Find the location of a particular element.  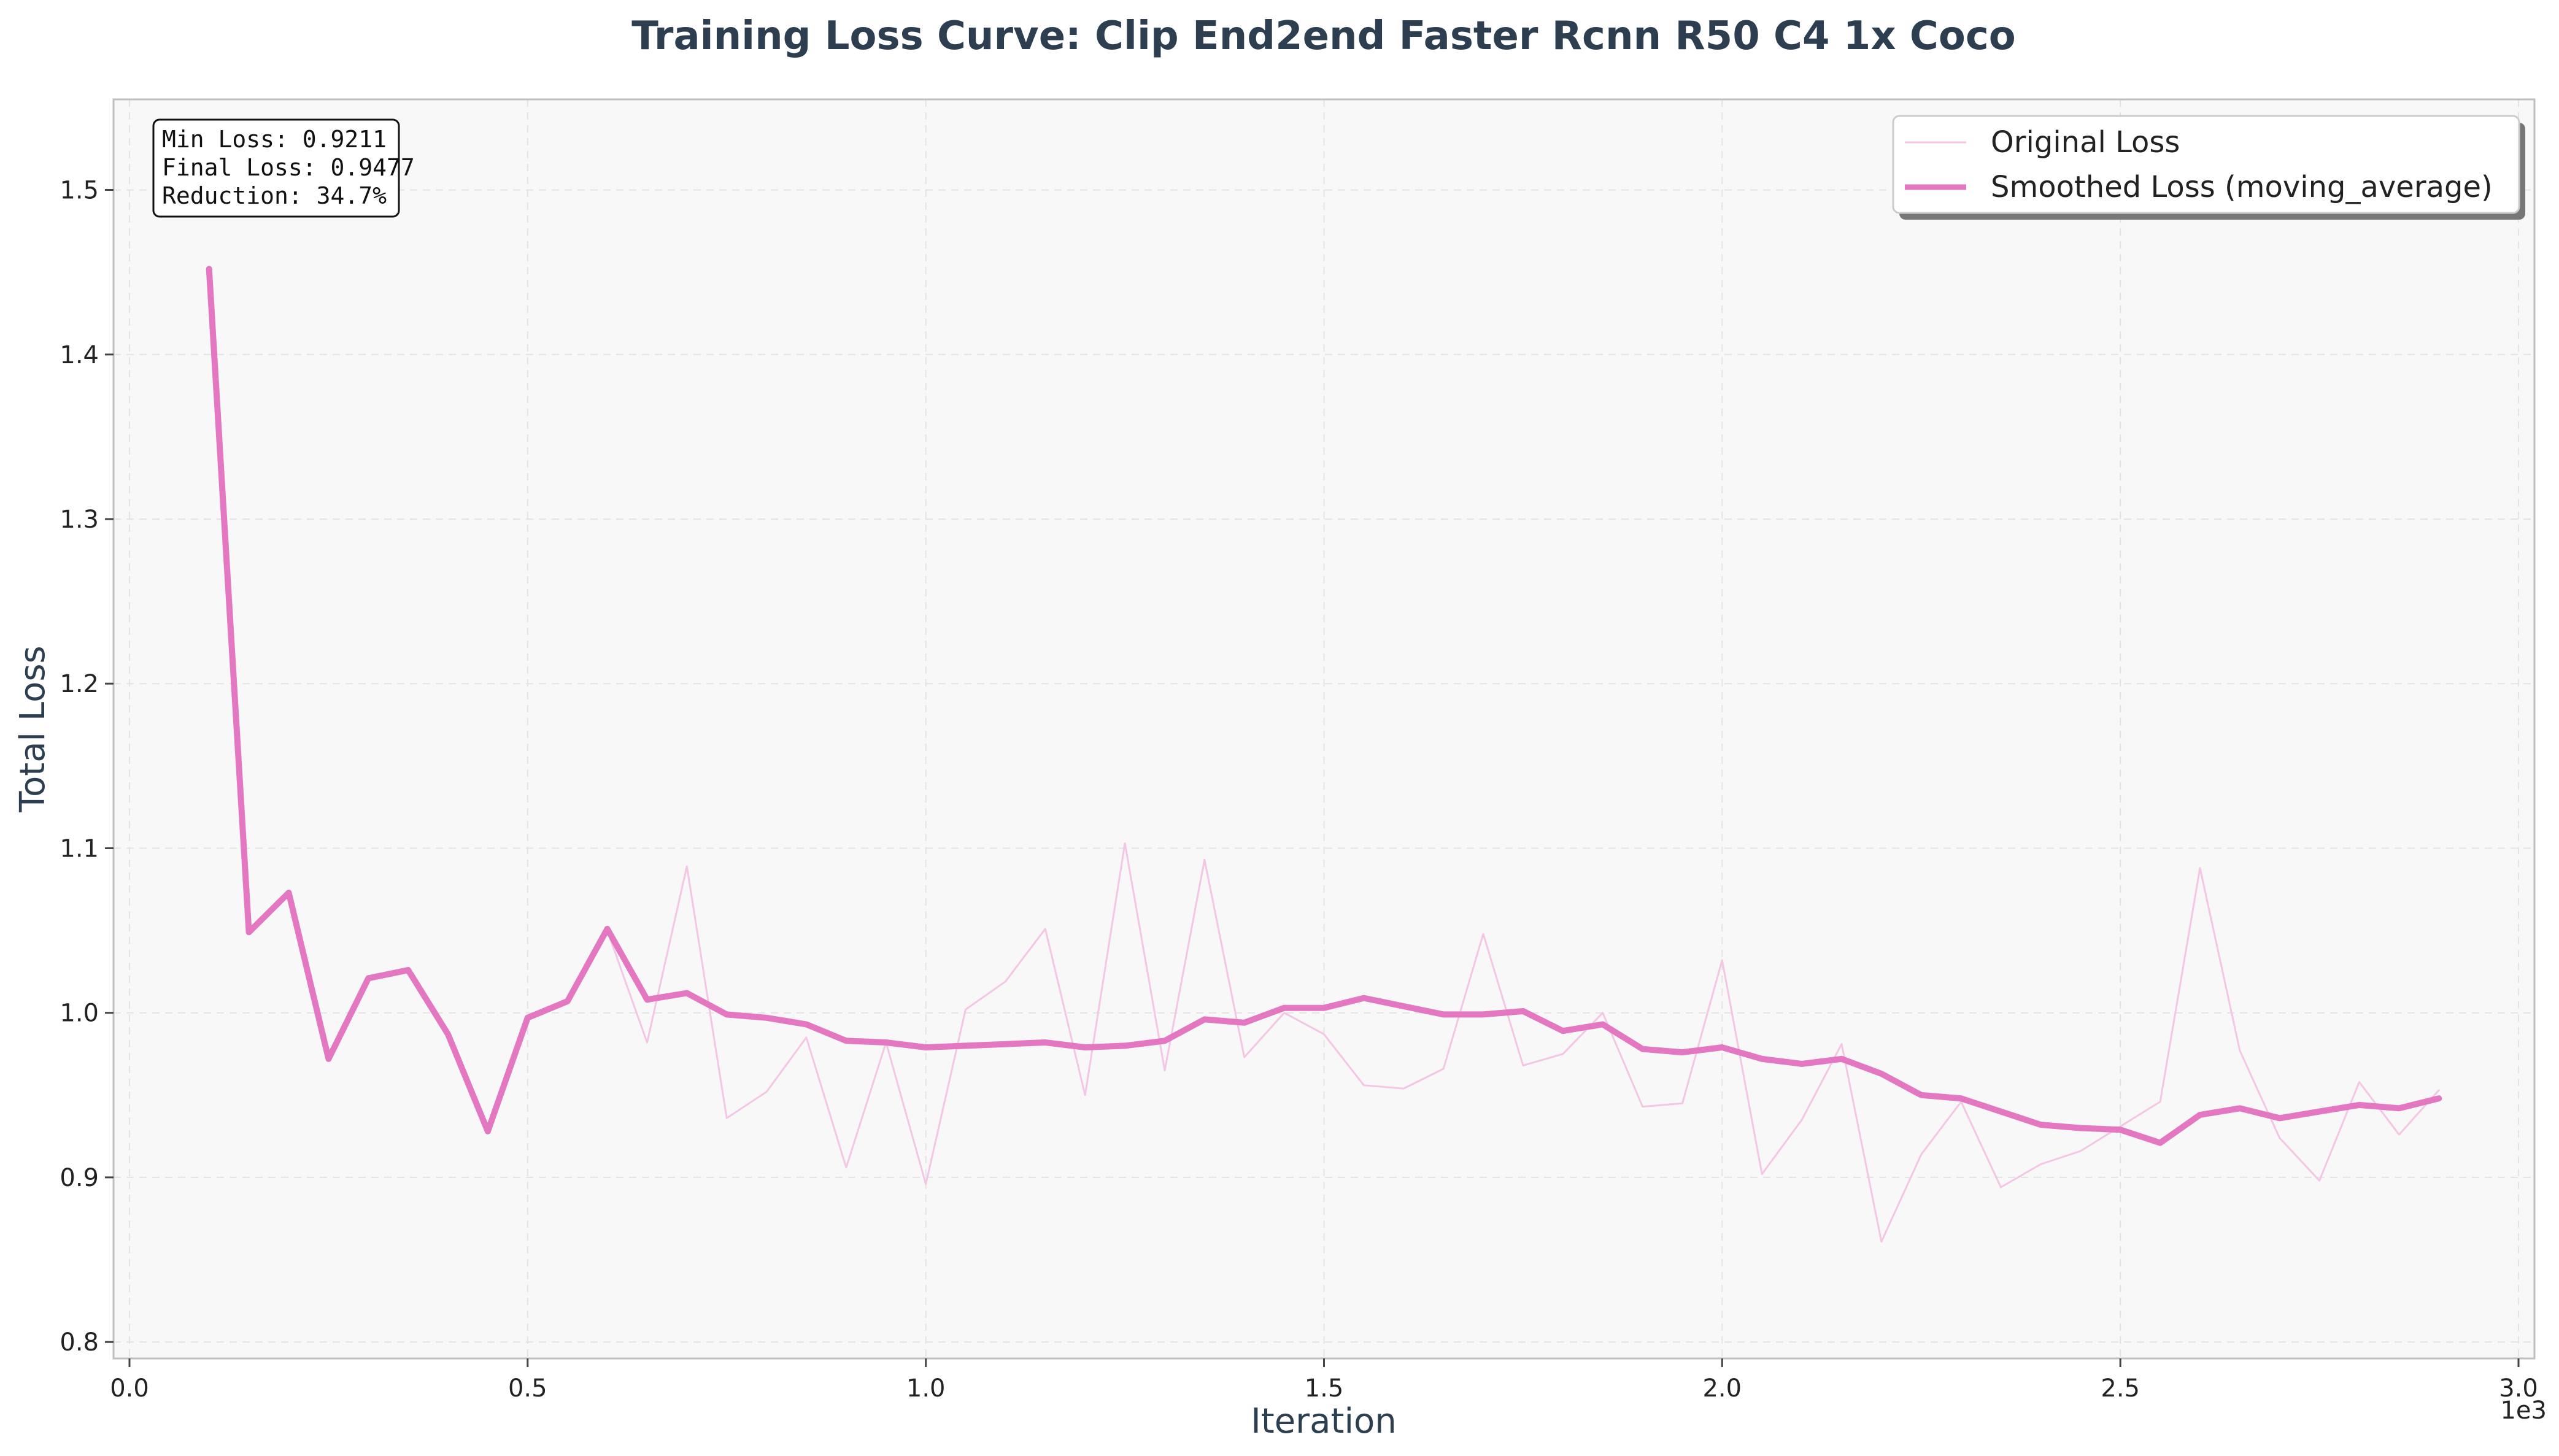

y-tick-label: 1.4 is located at coordinates (79, 355).